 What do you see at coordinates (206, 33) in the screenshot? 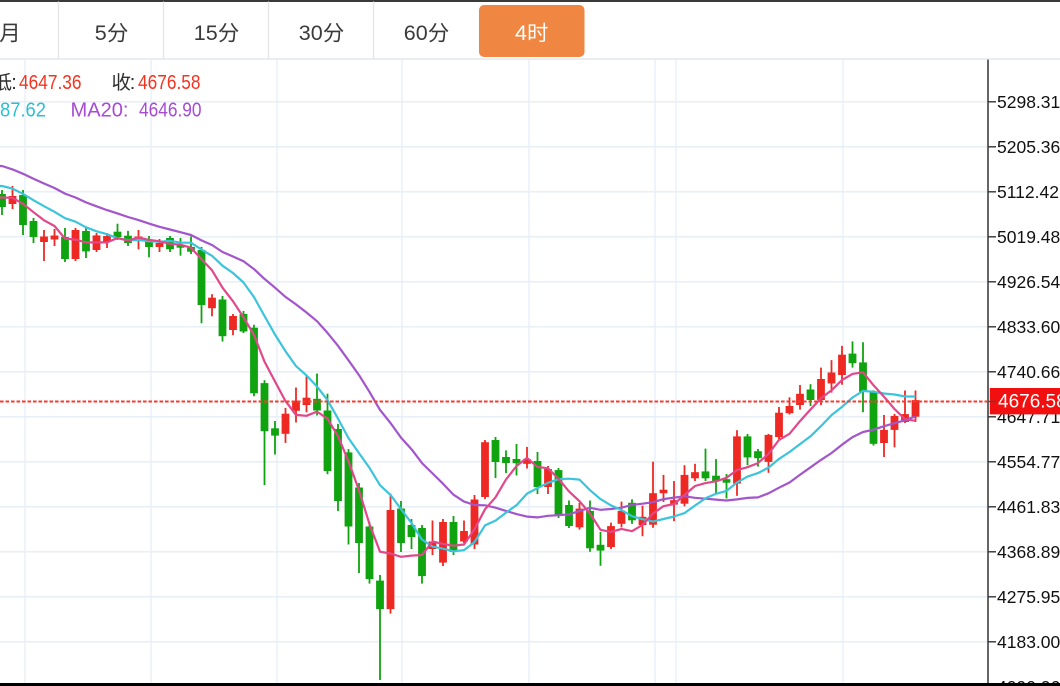
I see `svg-text: 15` at bounding box center [206, 33].